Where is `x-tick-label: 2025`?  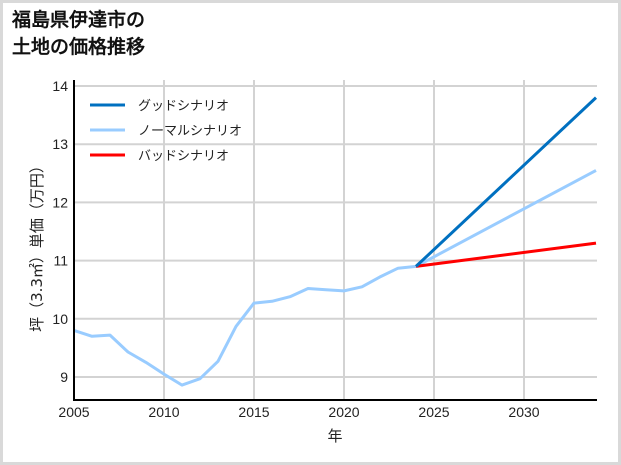 x-tick-label: 2025 is located at coordinates (433, 412).